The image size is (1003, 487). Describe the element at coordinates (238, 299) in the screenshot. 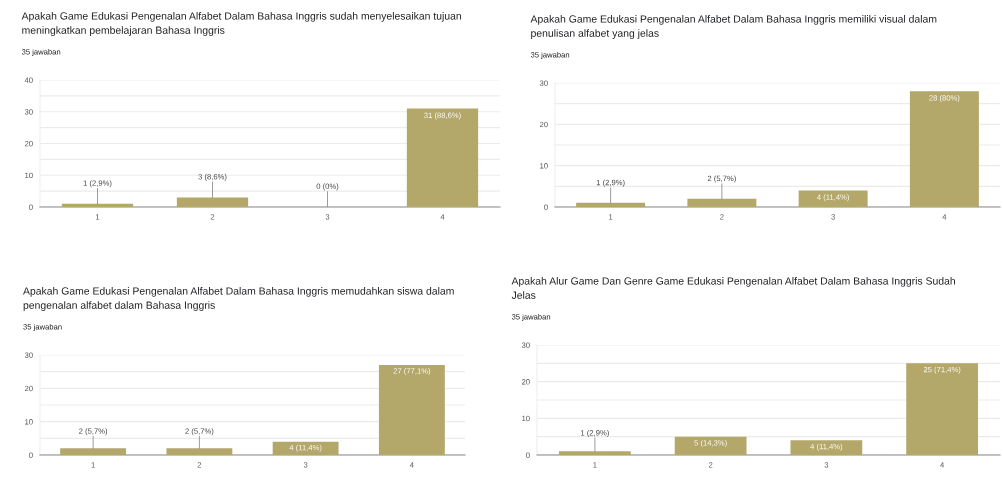

I see `chart-title: Apakah Game Edukasi Pengenalan Alfabet Dalam Bahasa Inggris memudahkan siswa dalam pengenalan alfabet dalam Bahasa Inggris` at that location.